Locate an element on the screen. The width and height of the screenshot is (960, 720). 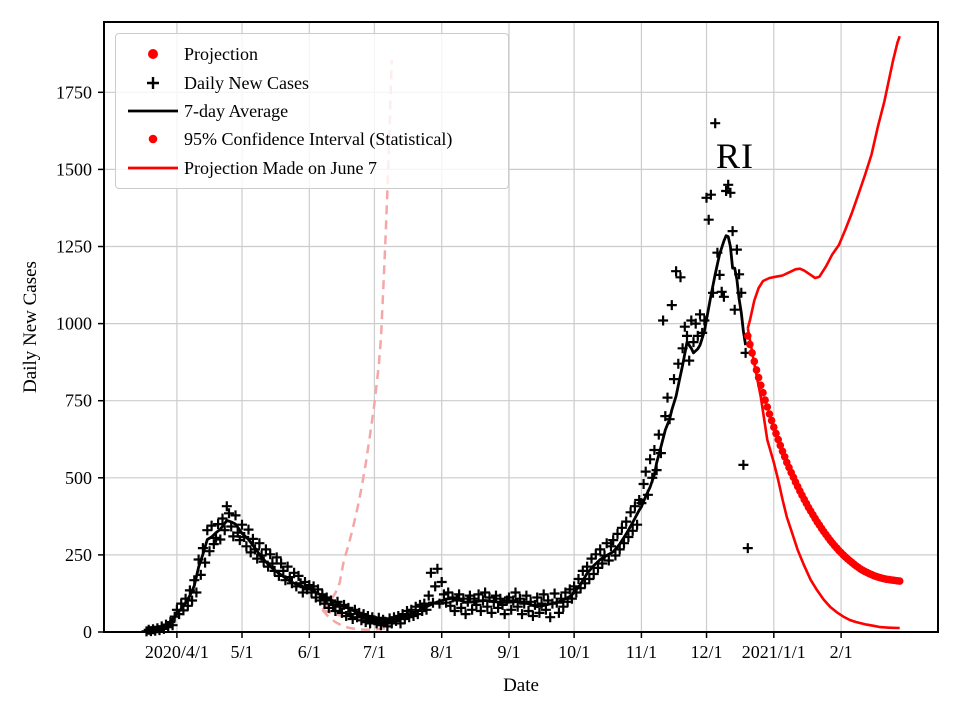
red-dot-icon is located at coordinates (153, 54).